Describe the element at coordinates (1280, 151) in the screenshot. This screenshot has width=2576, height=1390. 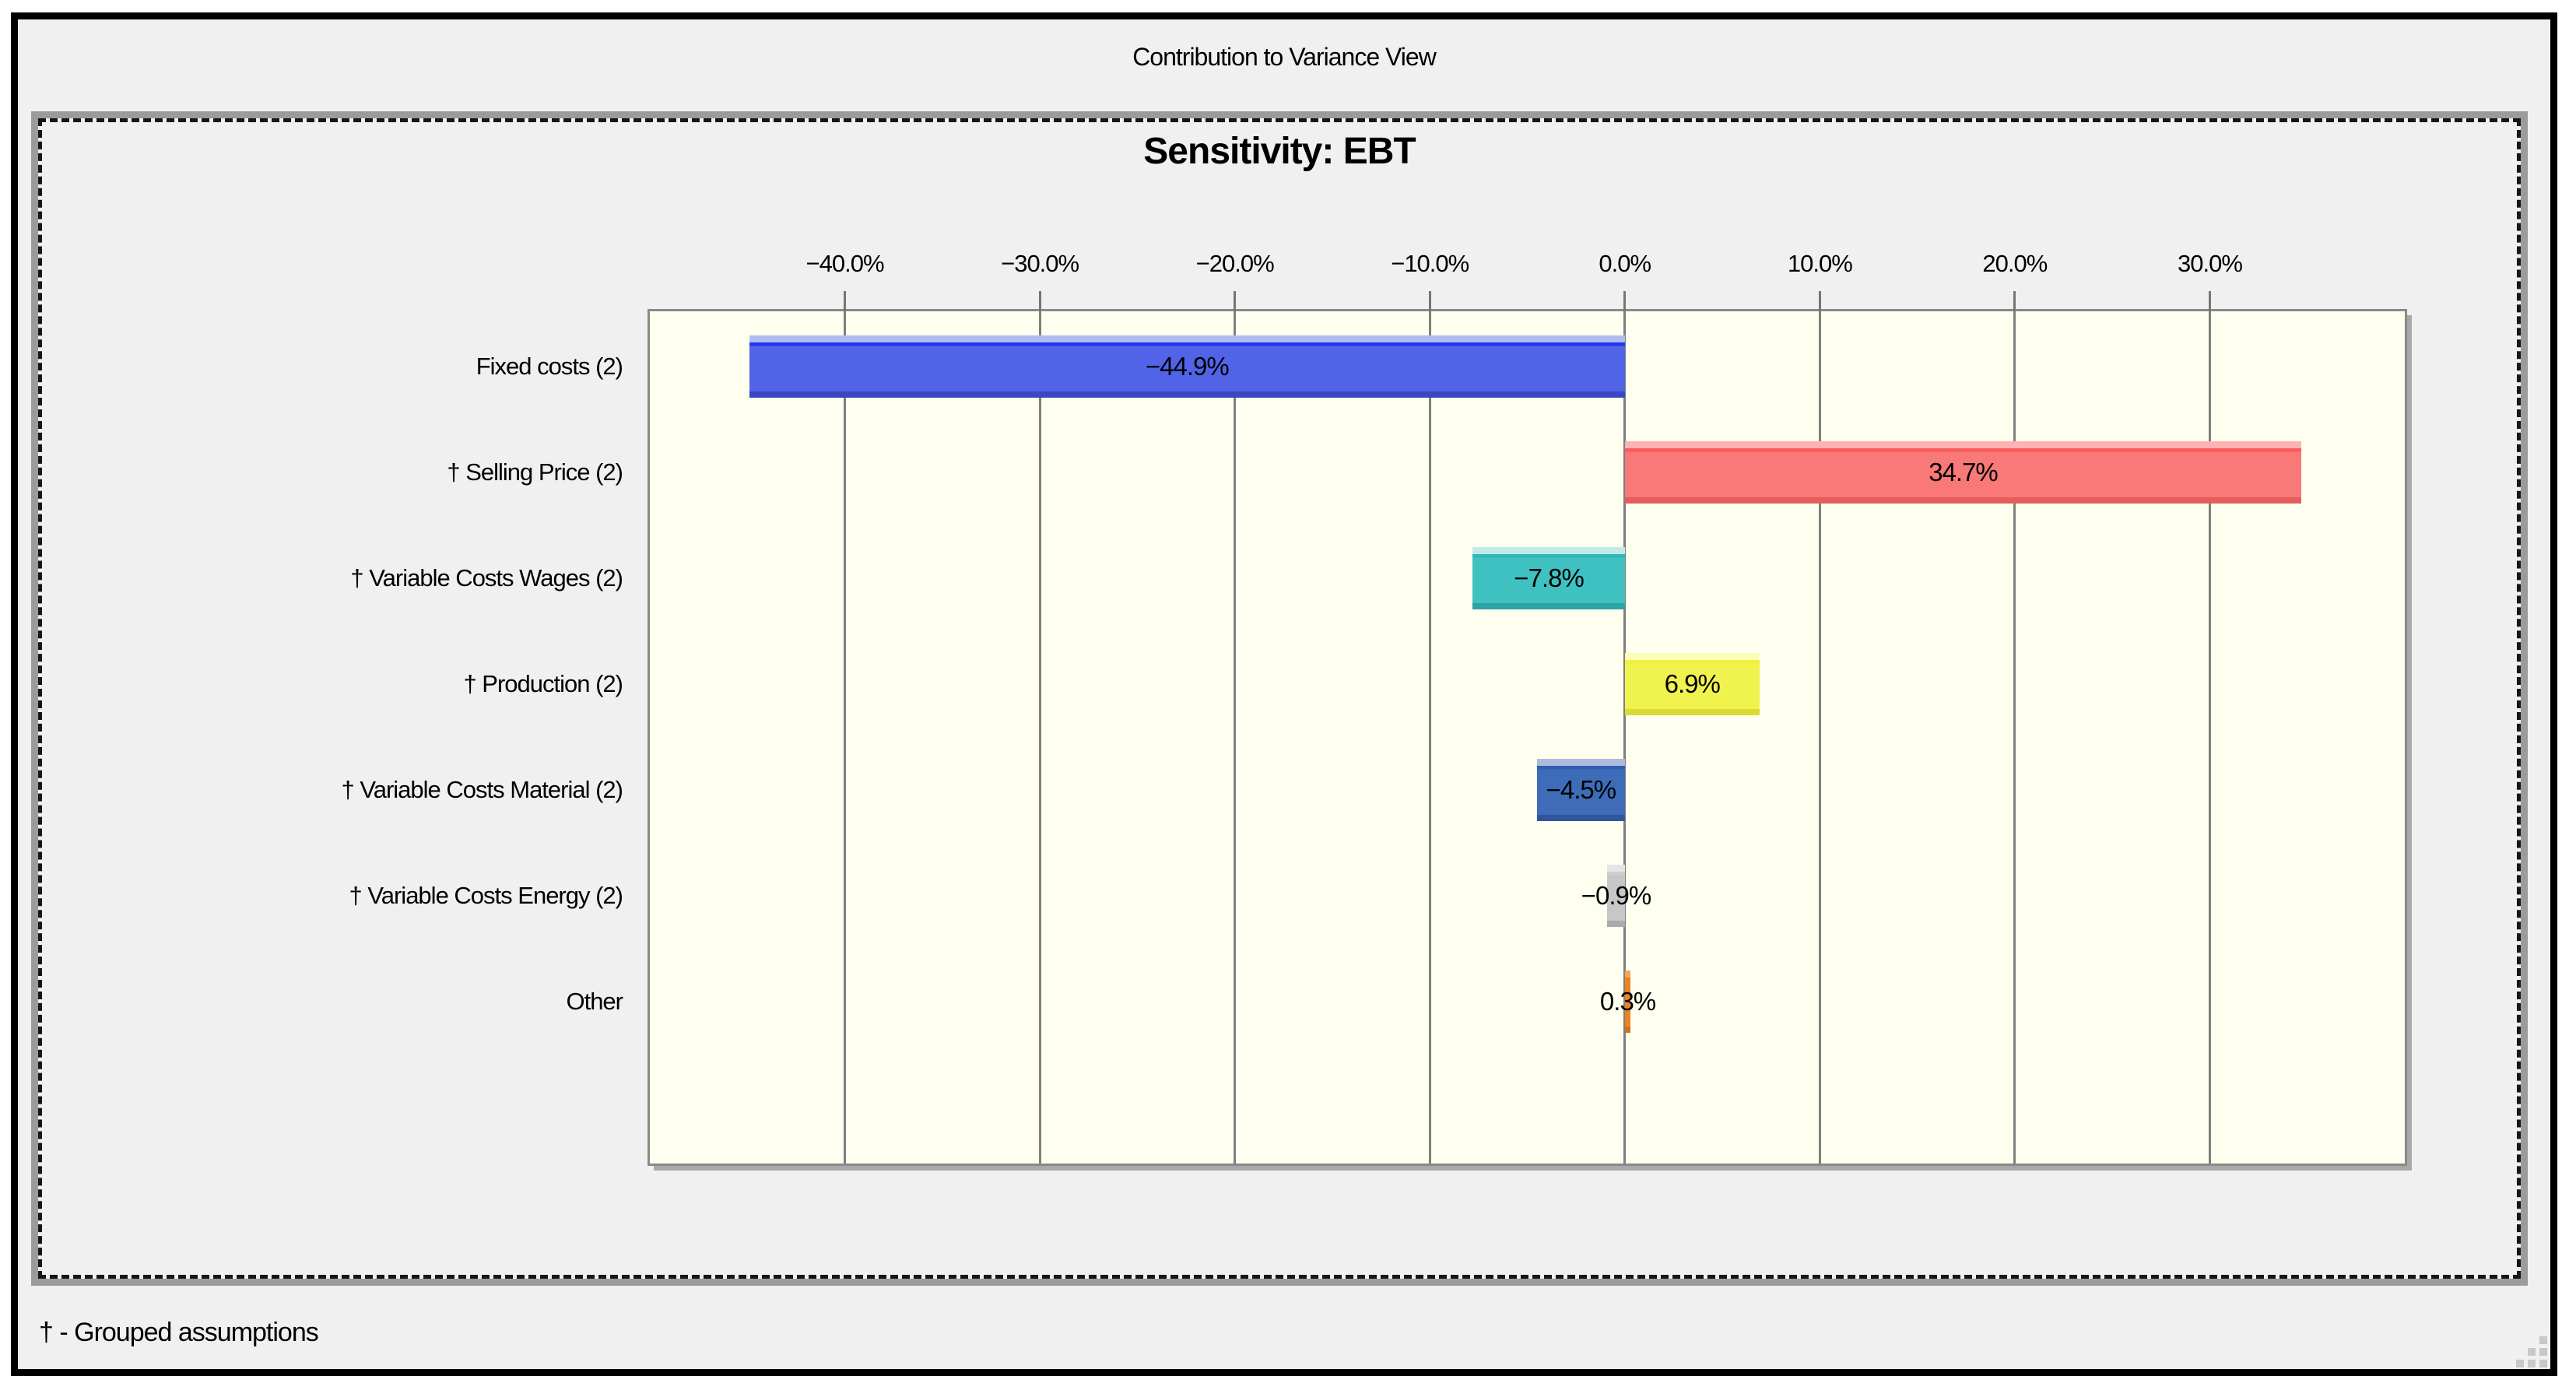
I see `chart-title: Sensitivity: EBT` at that location.